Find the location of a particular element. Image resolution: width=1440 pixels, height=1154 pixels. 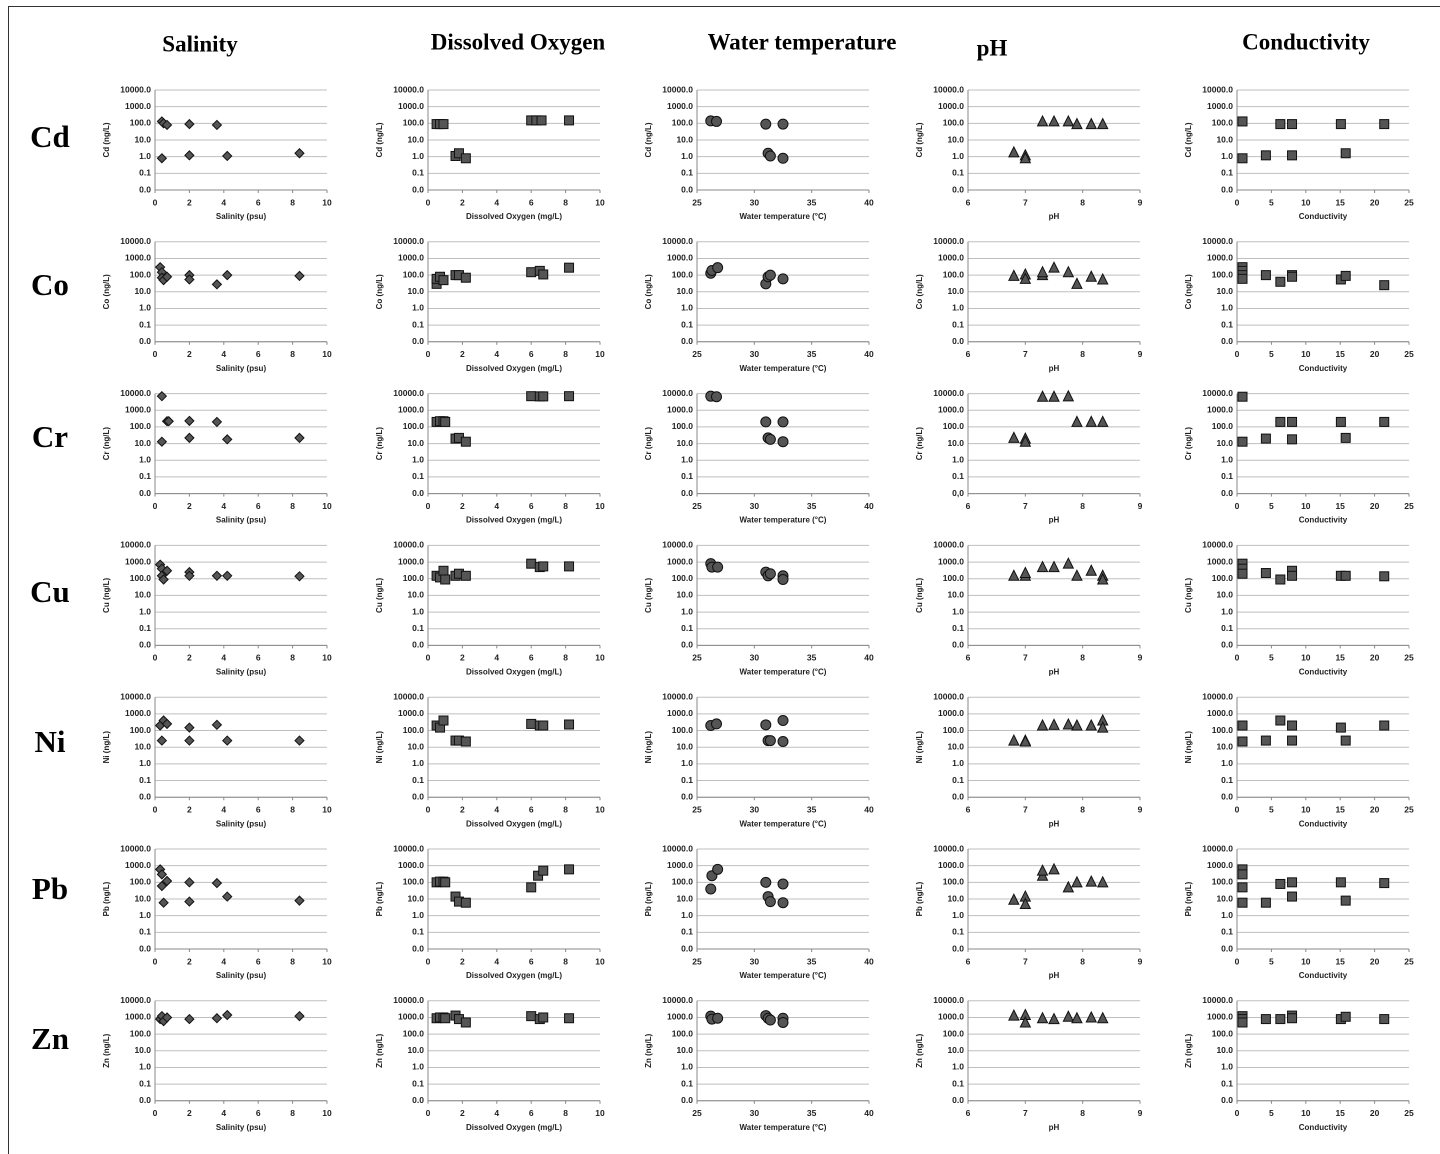

x-tick-label: 8 is located at coordinates (292, 961).